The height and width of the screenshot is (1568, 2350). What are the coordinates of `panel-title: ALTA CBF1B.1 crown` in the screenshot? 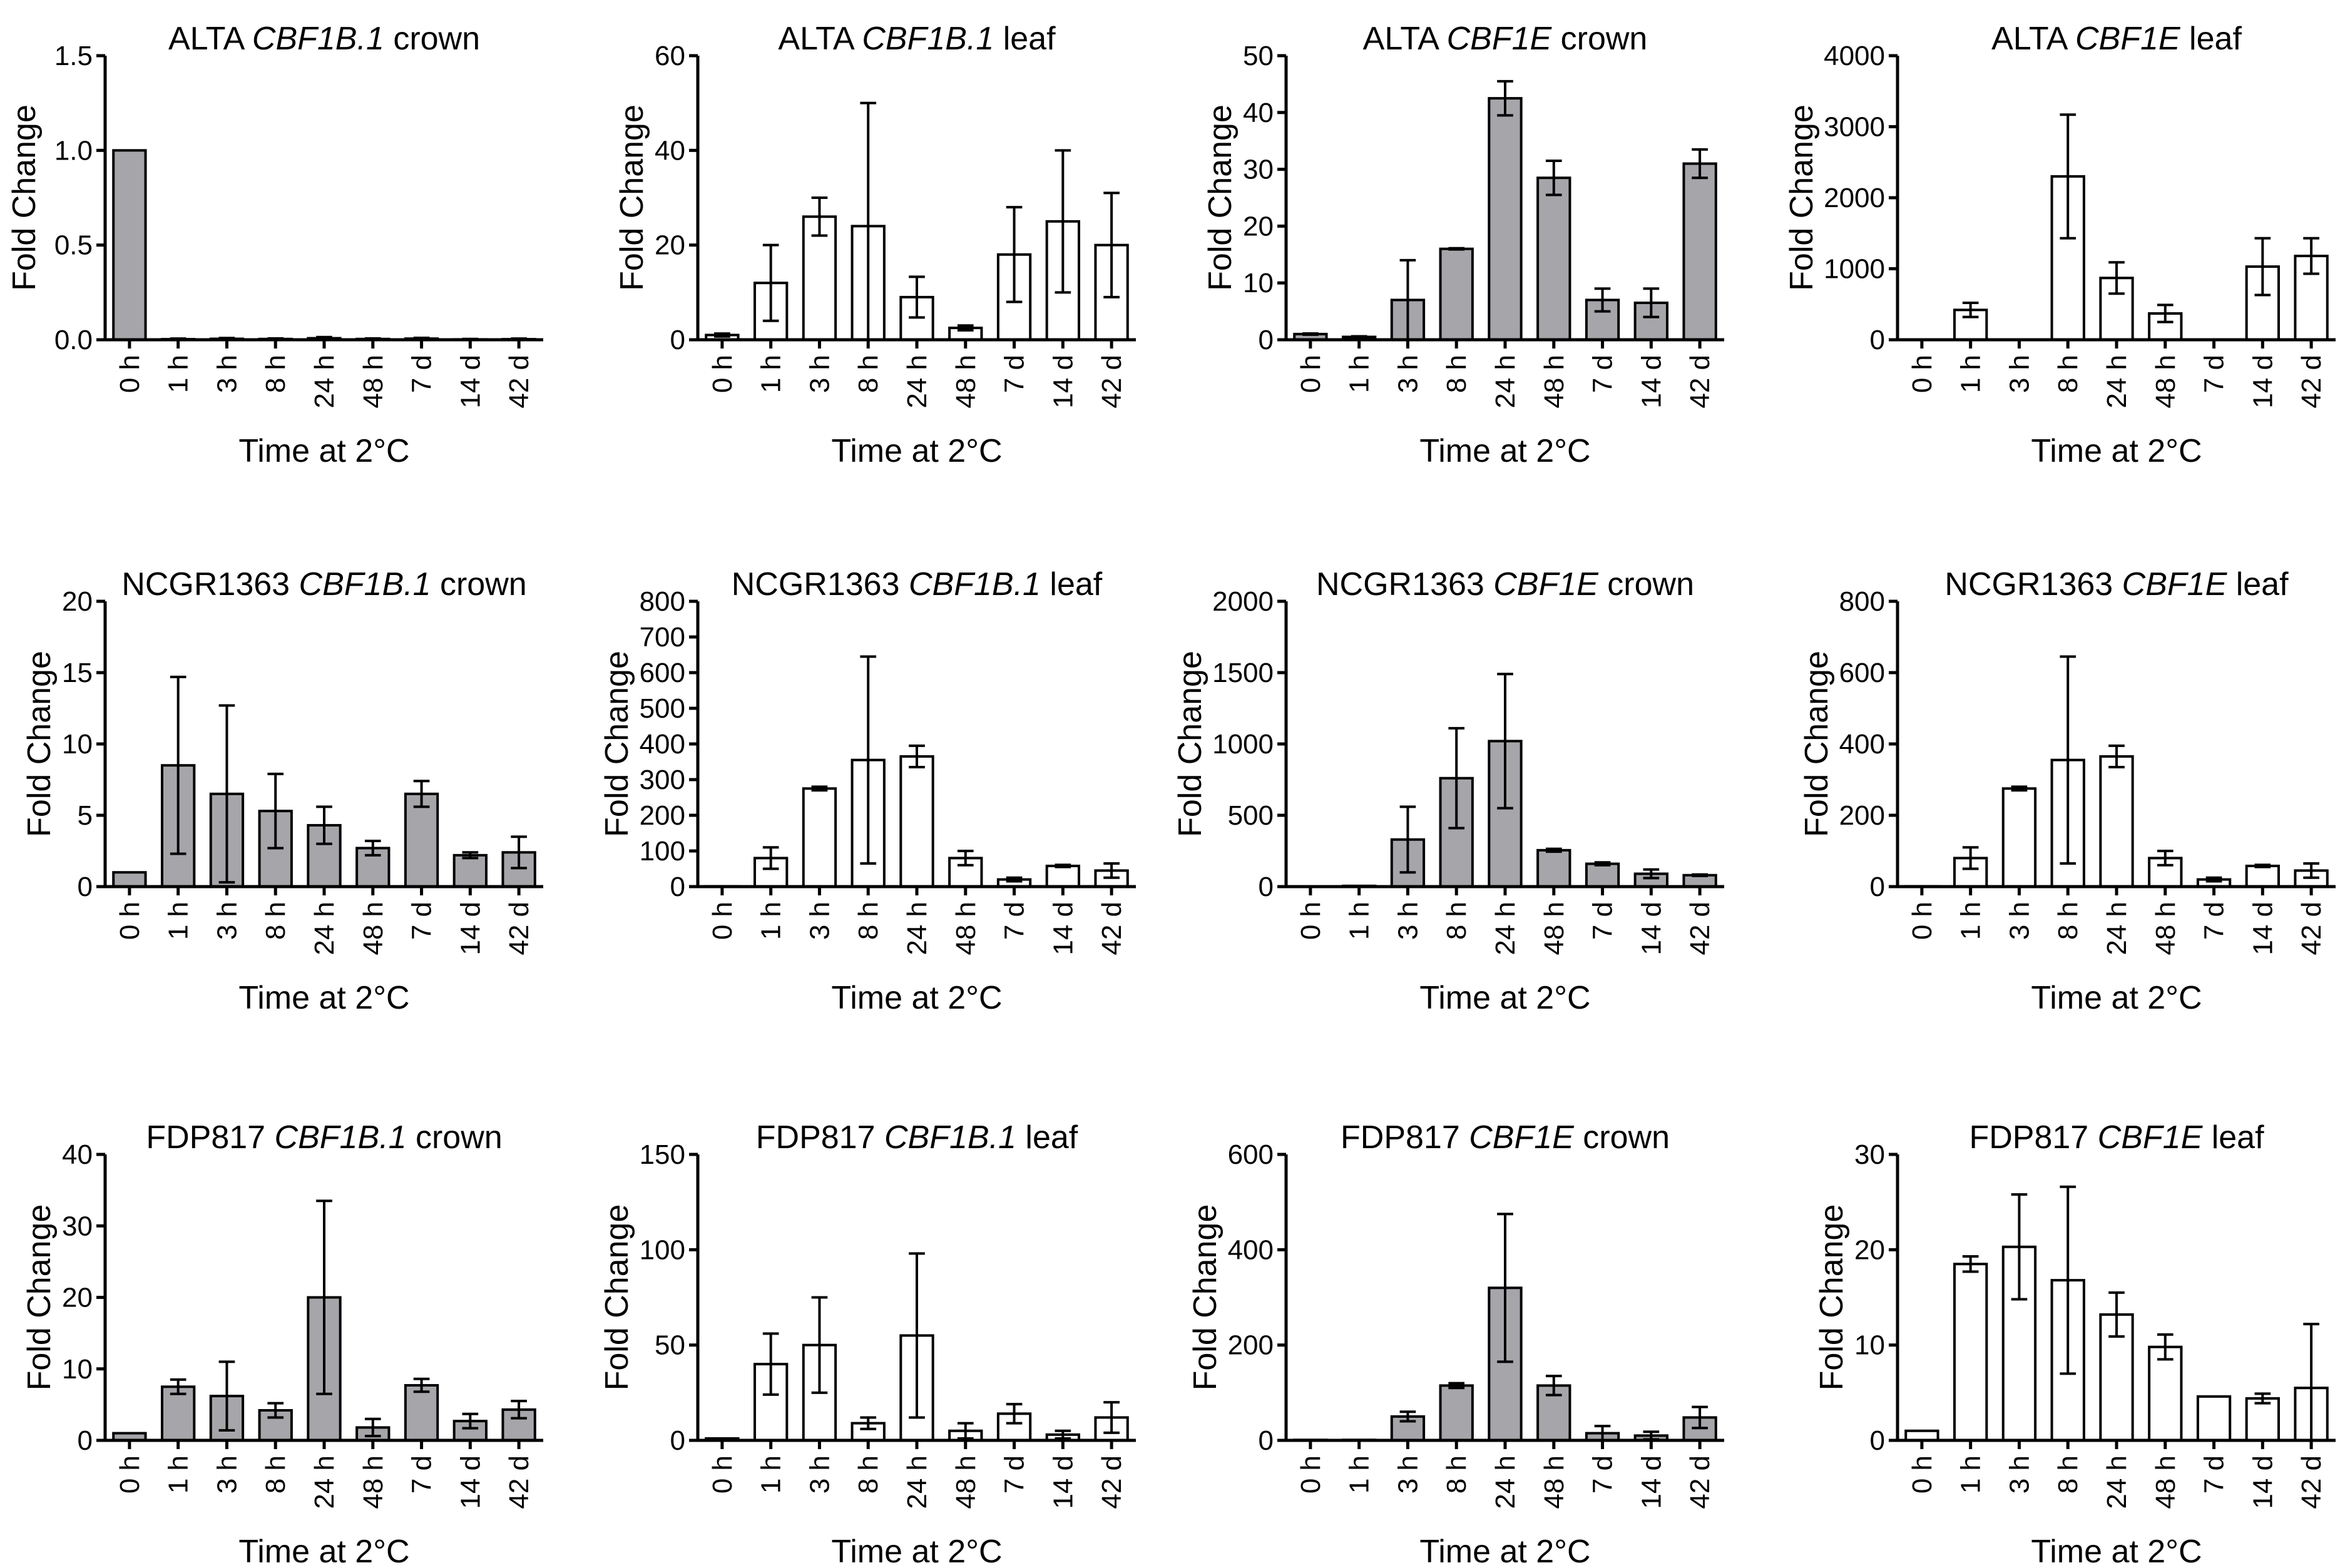 It's located at (324, 39).